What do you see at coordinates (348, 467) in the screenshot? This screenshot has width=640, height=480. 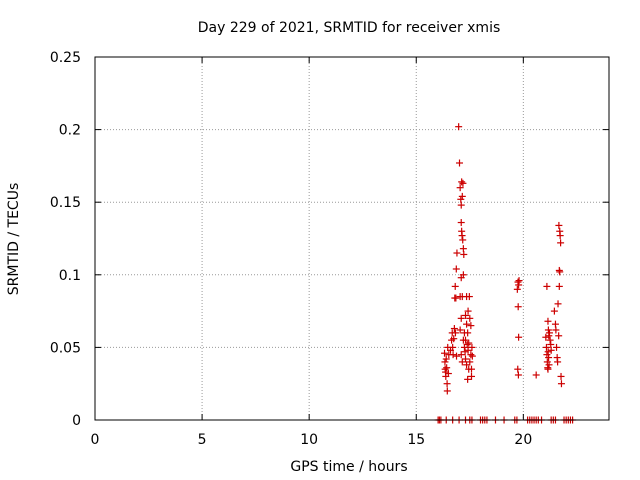 I see `x-axis-label: GPS time / hours` at bounding box center [348, 467].